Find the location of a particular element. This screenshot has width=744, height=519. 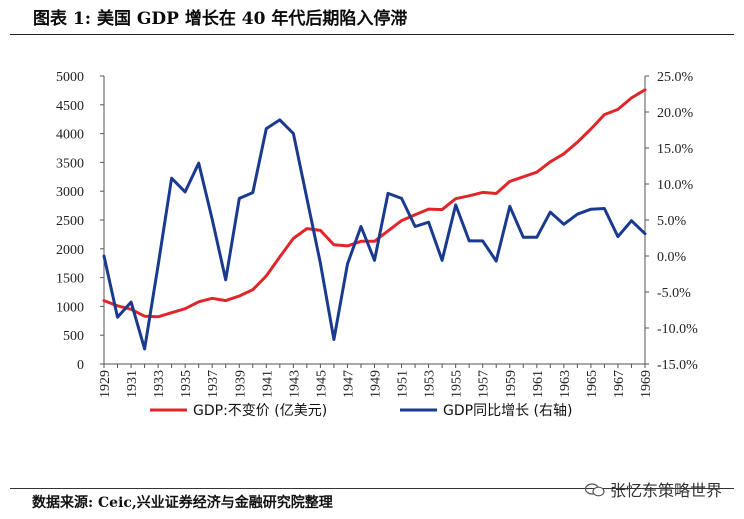

x-tick-label: 1959 is located at coordinates (511, 384).